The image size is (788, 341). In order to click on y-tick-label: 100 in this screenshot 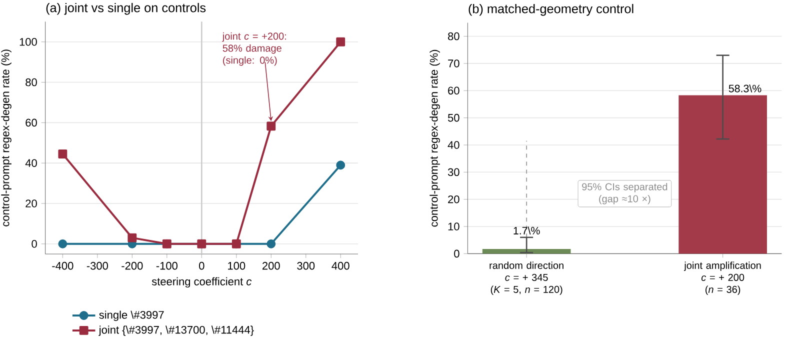, I will do `click(28, 42)`.